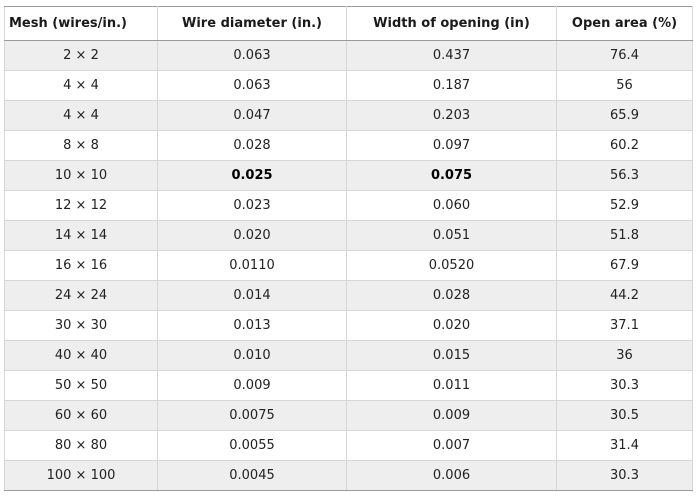  Describe the element at coordinates (81, 445) in the screenshot. I see `cell-mesh: 80 × 80` at that location.